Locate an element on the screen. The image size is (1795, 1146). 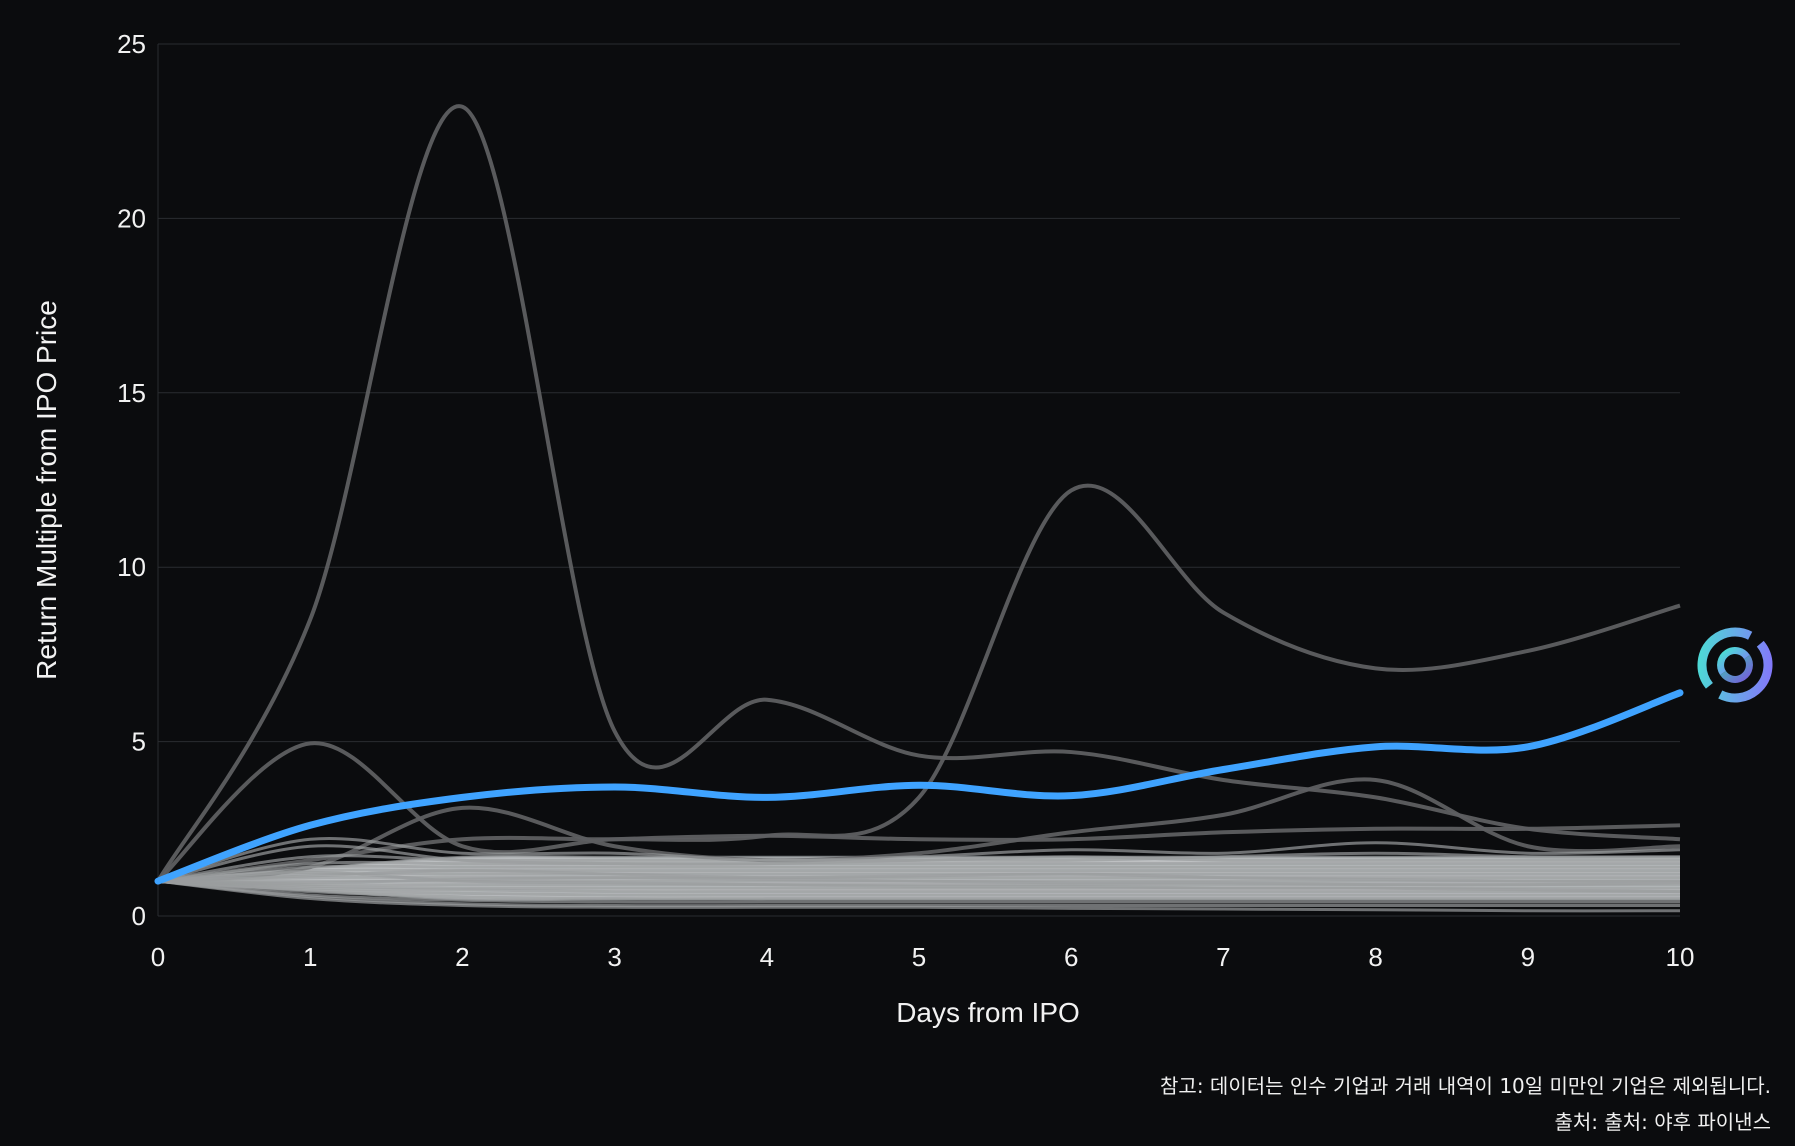
x-axis-title: Days from IPO is located at coordinates (988, 1012).